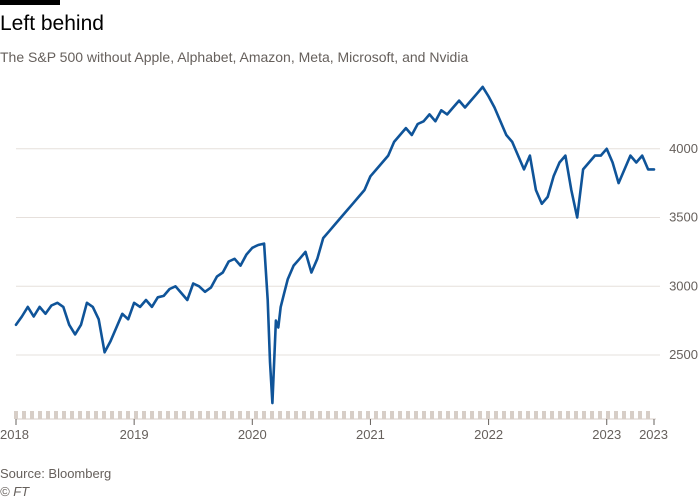 Image resolution: width=700 pixels, height=500 pixels. What do you see at coordinates (252, 434) in the screenshot?
I see `x-tick-label: 2020` at bounding box center [252, 434].